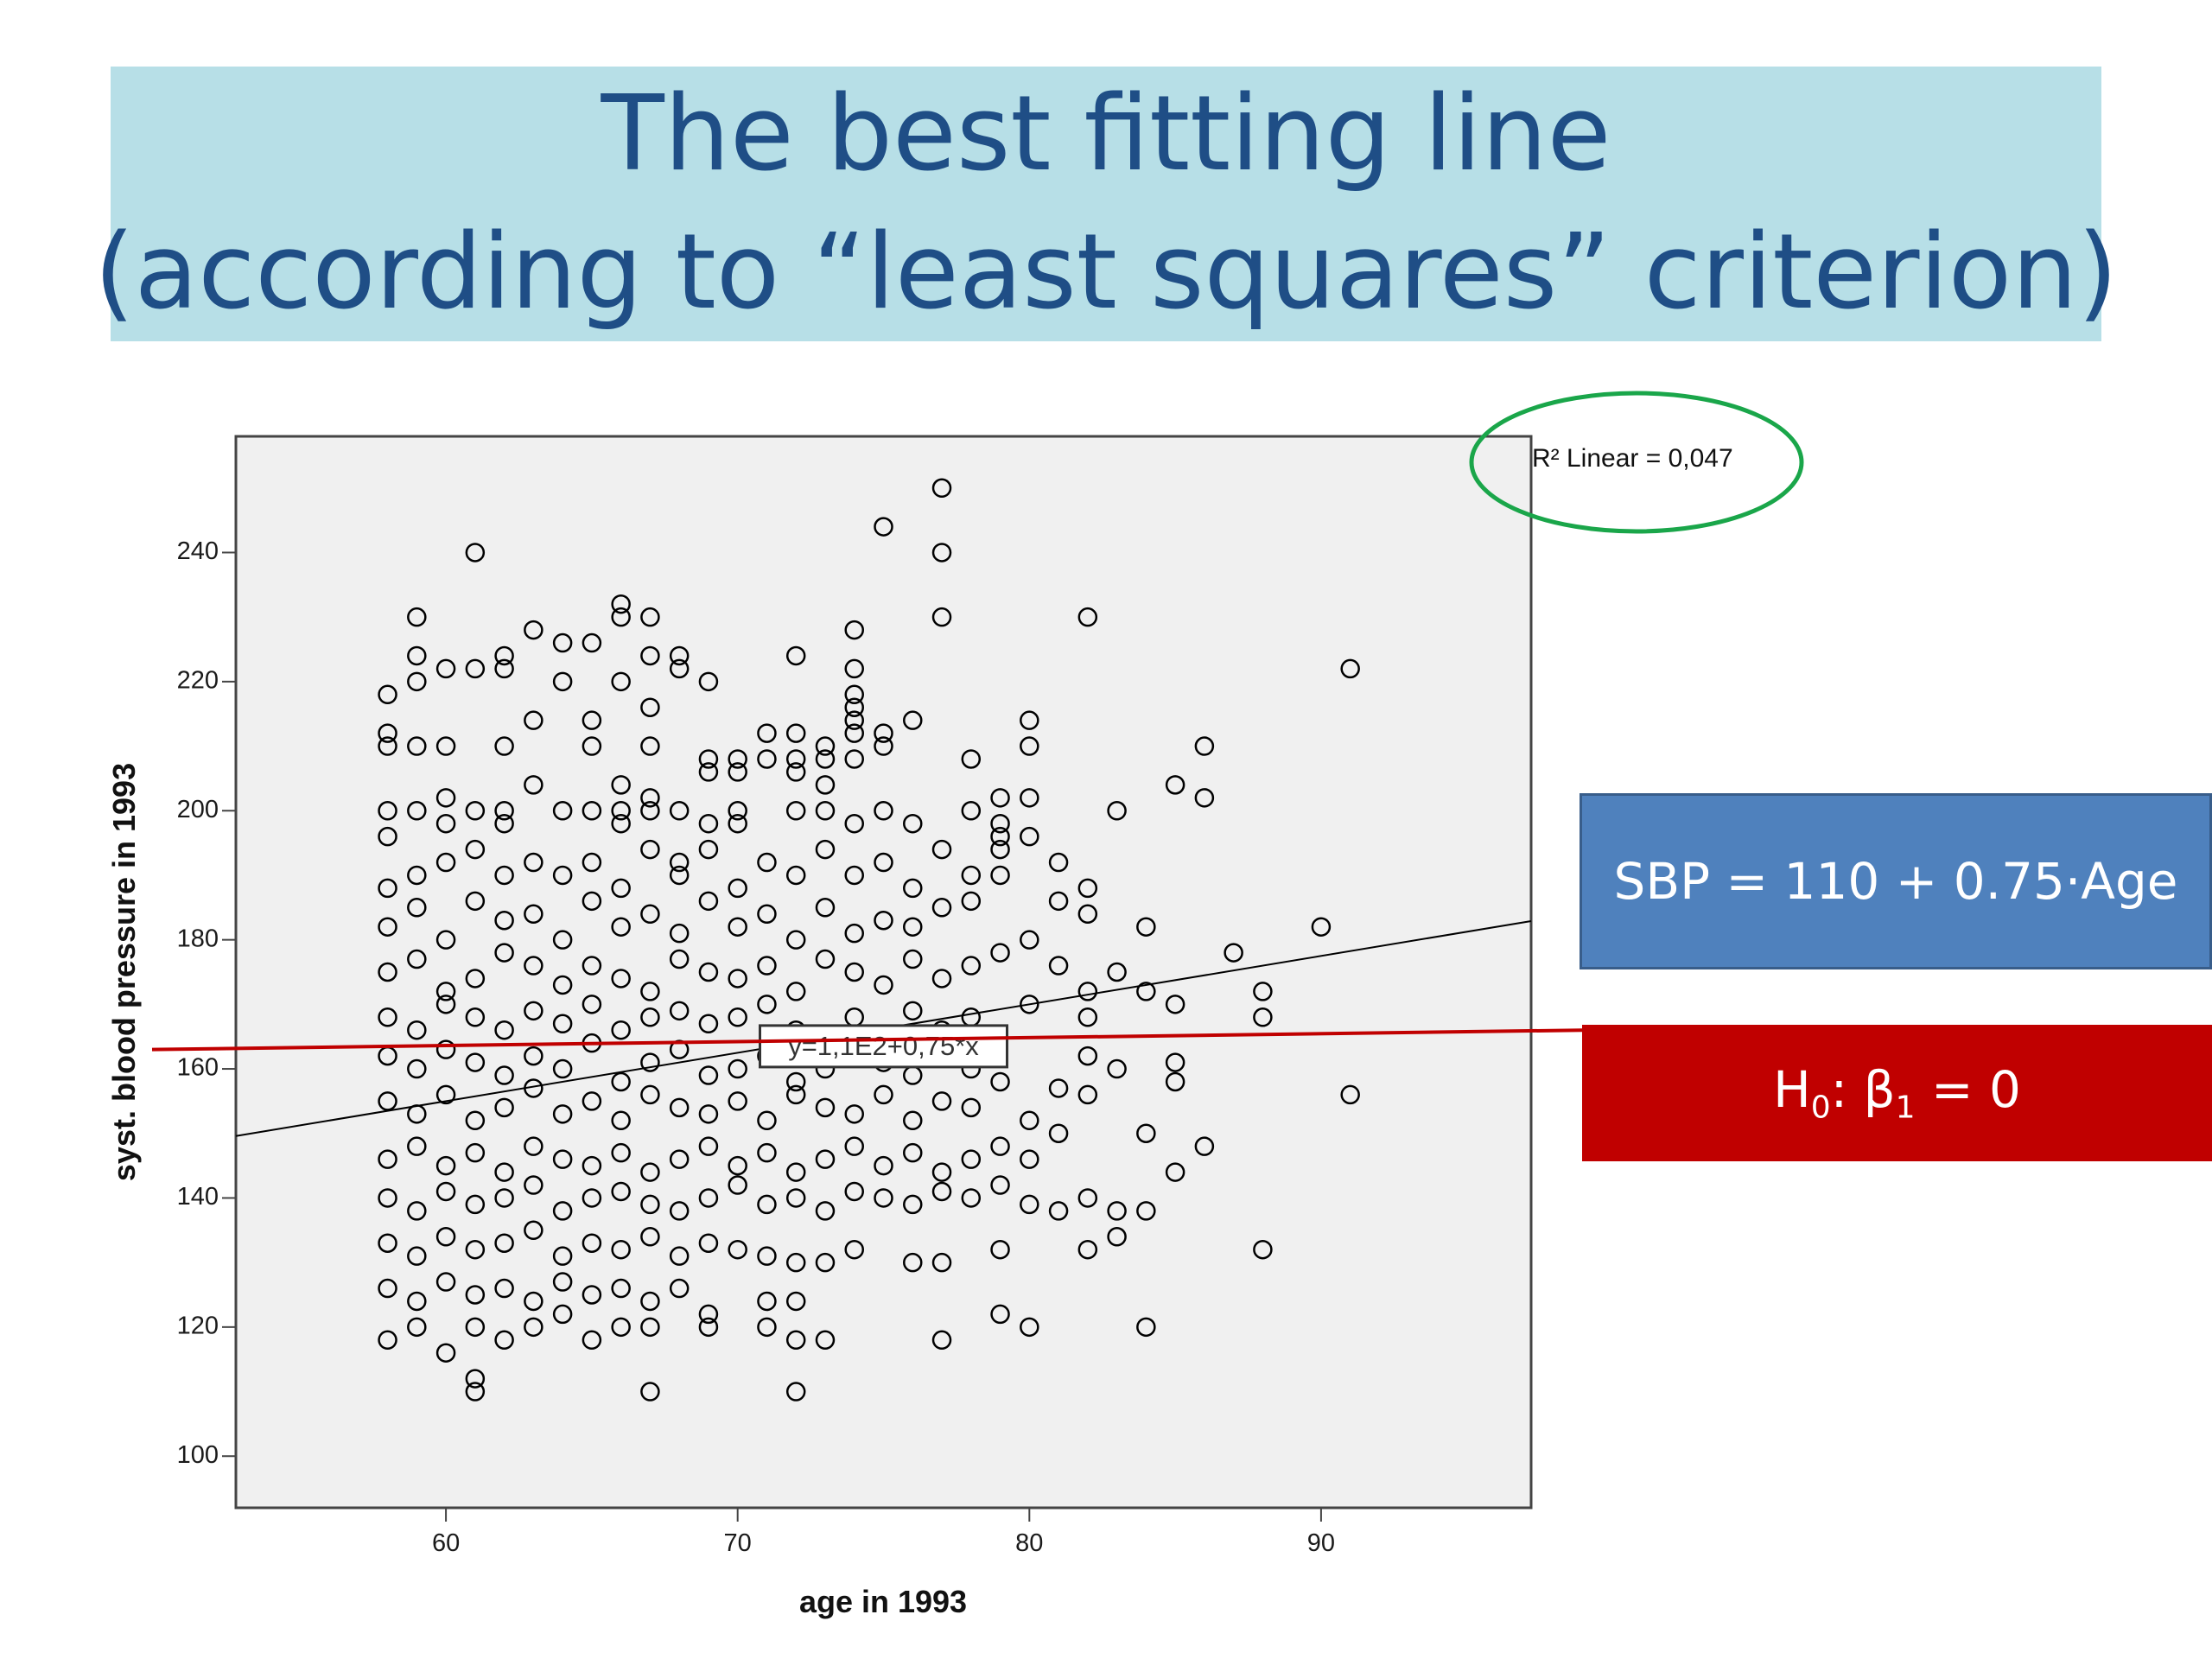 Image resolution: width=2212 pixels, height=1659 pixels. I want to click on x-tick-label: 70, so click(738, 1543).